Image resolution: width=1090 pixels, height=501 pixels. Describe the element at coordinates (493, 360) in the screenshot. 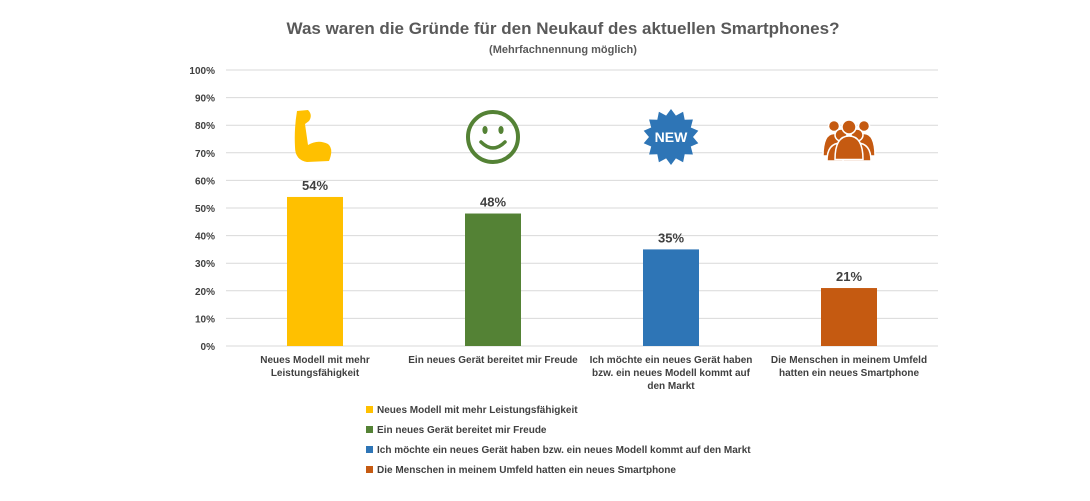

I see `category-label: Ein neues Gerät bereitet mir Freude` at that location.